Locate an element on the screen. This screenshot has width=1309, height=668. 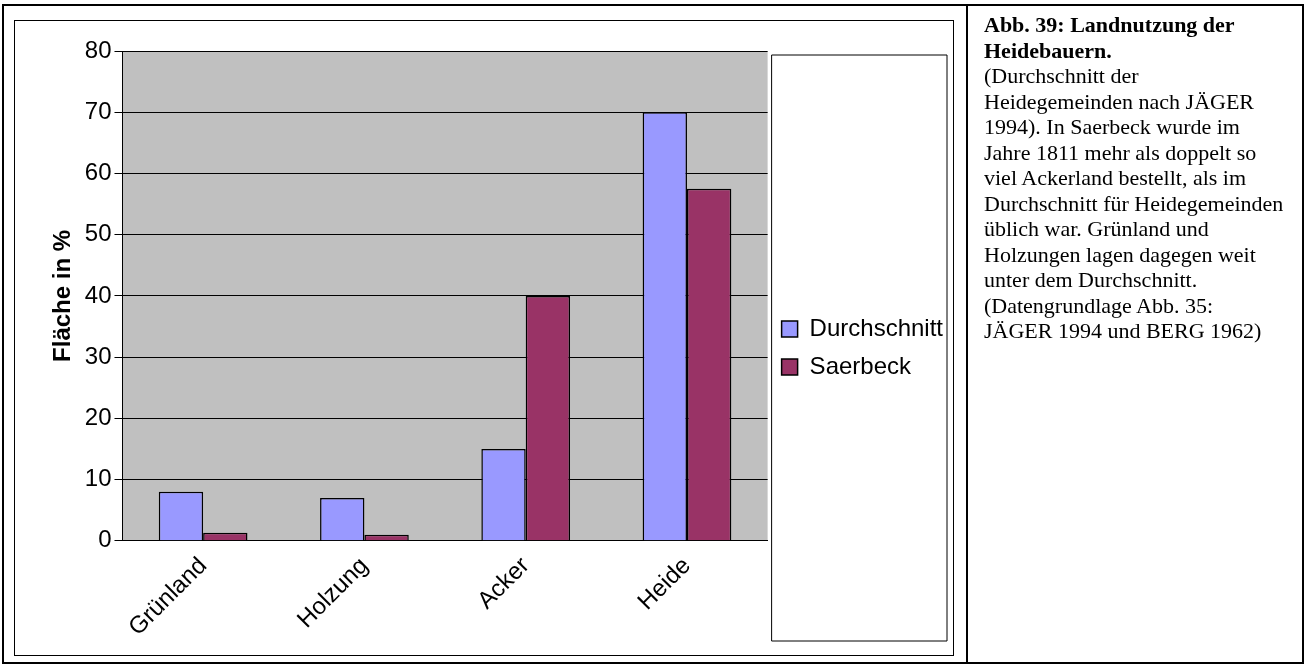
text: Abb. 39: Landnutzung der Heidebauern. is located at coordinates (1110, 37).